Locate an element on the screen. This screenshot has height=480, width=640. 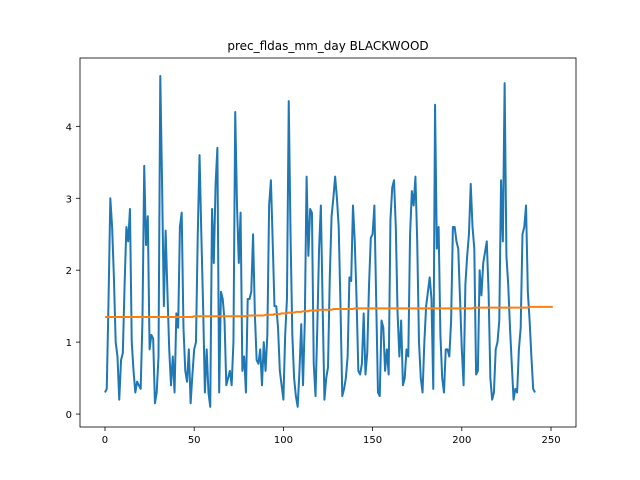
x-tick-label: 0 is located at coordinates (105, 440).